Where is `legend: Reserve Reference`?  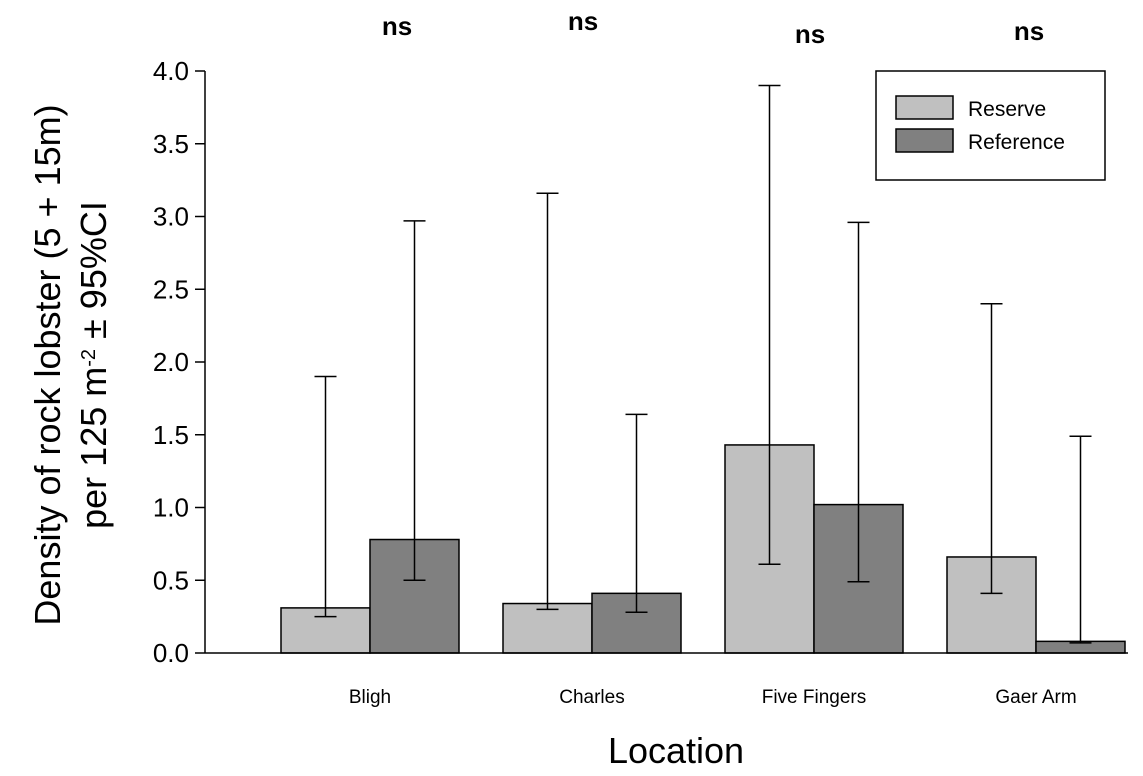 legend: Reserve Reference is located at coordinates (990, 125).